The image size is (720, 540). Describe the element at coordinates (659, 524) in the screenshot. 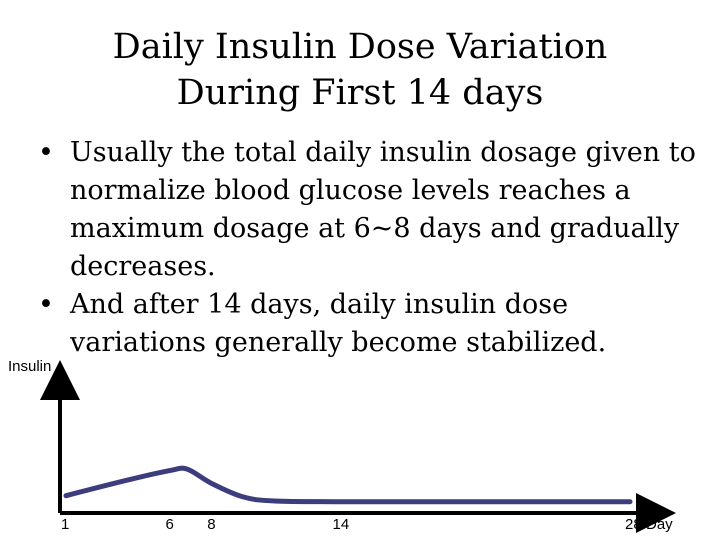

I see `x-axis-label: Day` at that location.